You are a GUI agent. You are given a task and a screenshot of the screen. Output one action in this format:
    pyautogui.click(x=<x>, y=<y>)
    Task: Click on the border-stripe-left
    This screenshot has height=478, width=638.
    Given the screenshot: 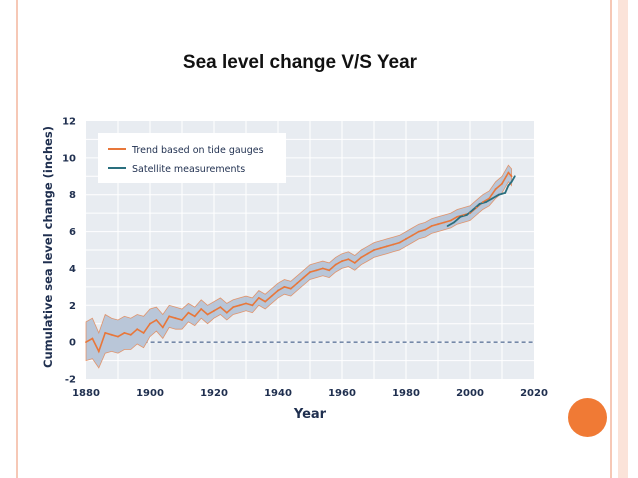 What is the action you would take?
    pyautogui.click(x=17, y=239)
    